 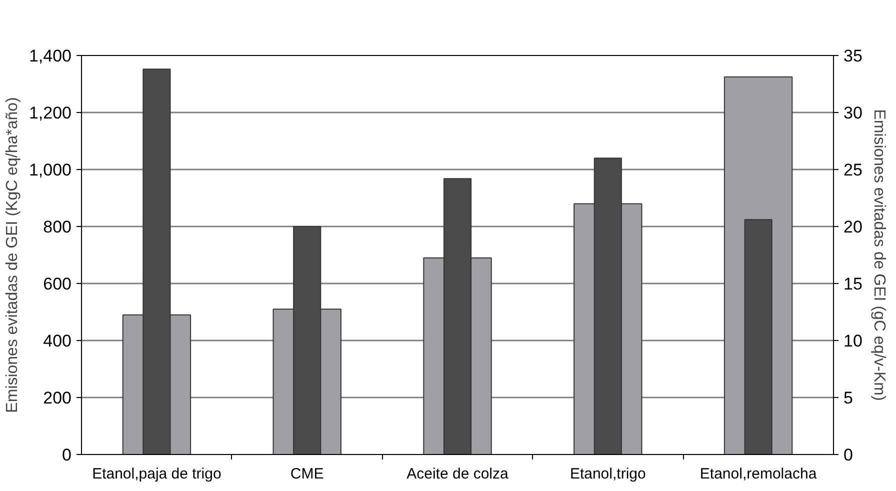 I want to click on y-tick-label: 400, so click(x=57, y=341).